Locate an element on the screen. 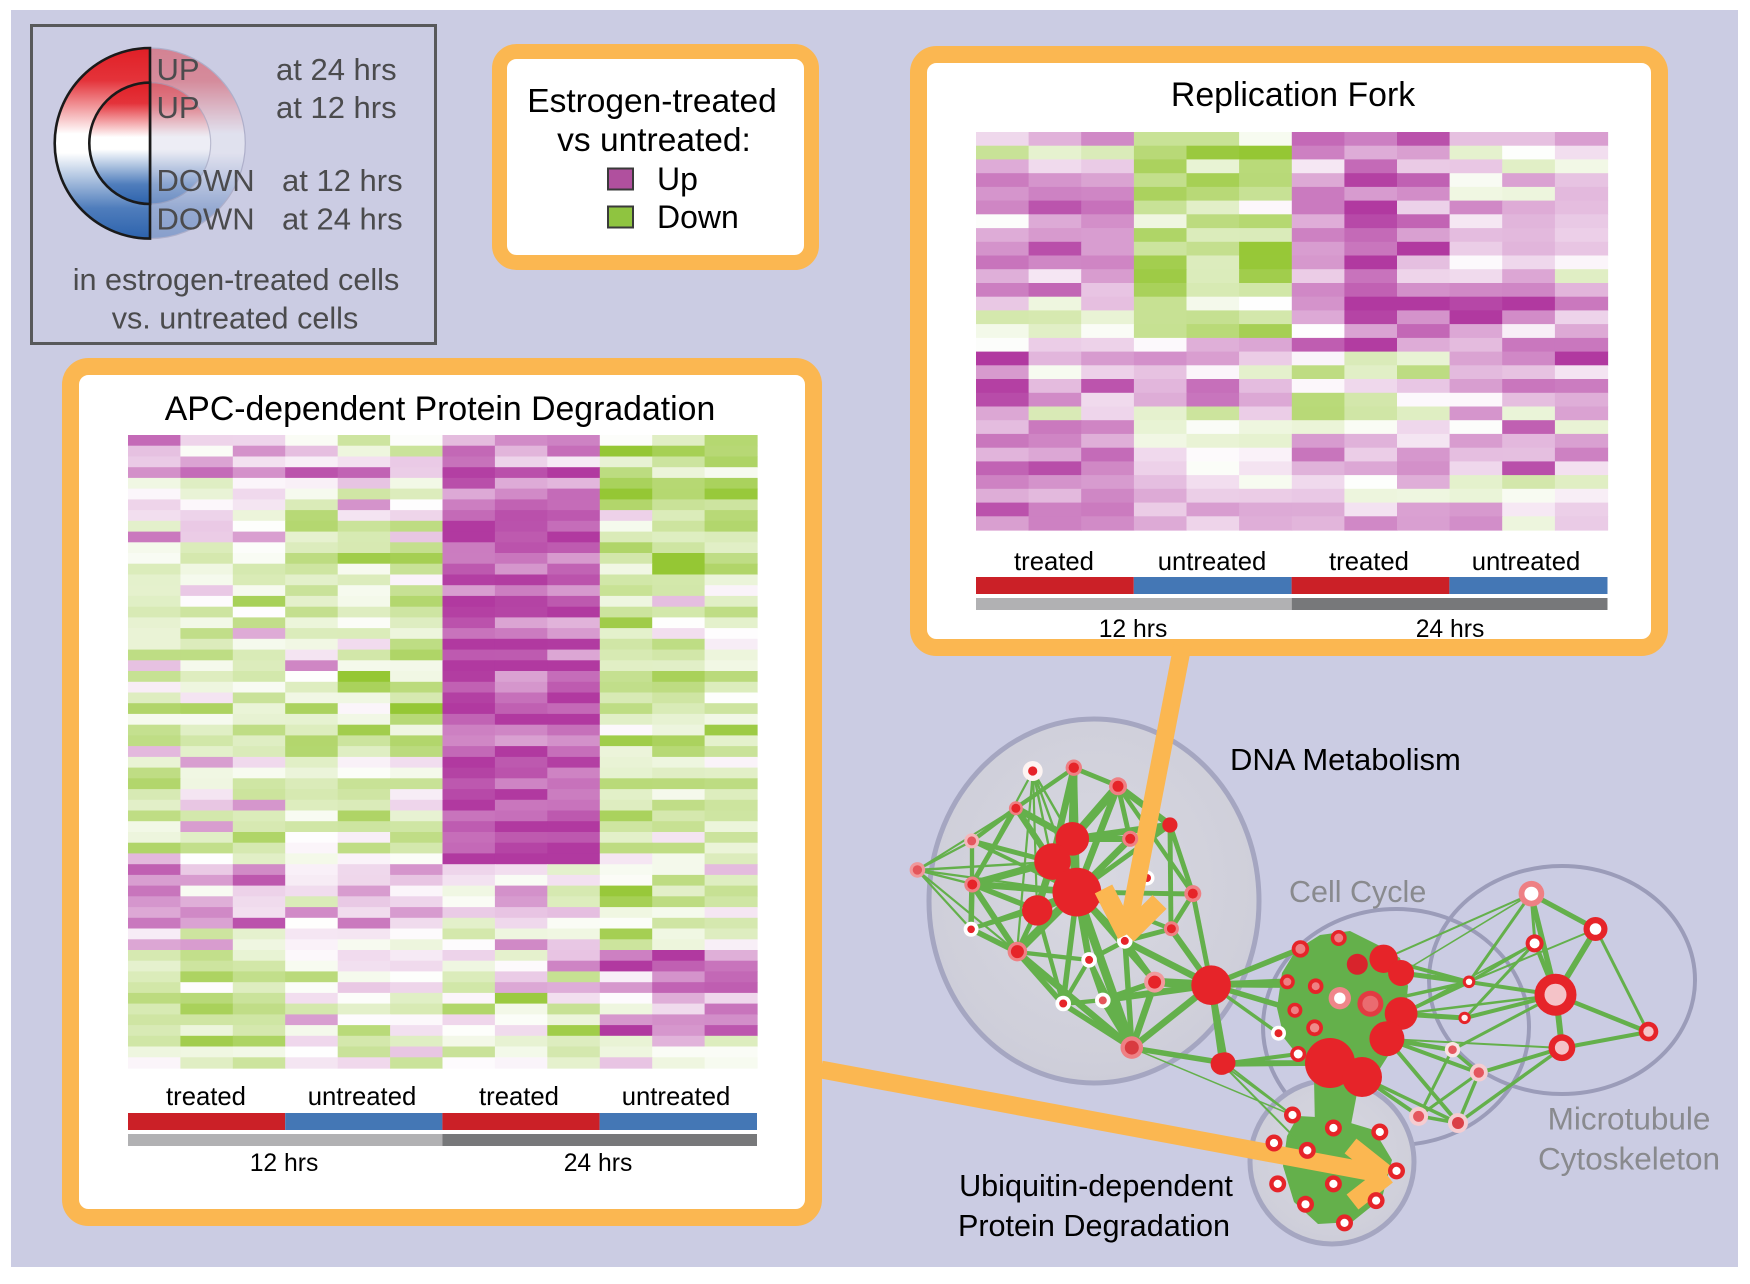 The width and height of the screenshot is (1750, 1284). svg-text: Microtubule is located at coordinates (1629, 1119).